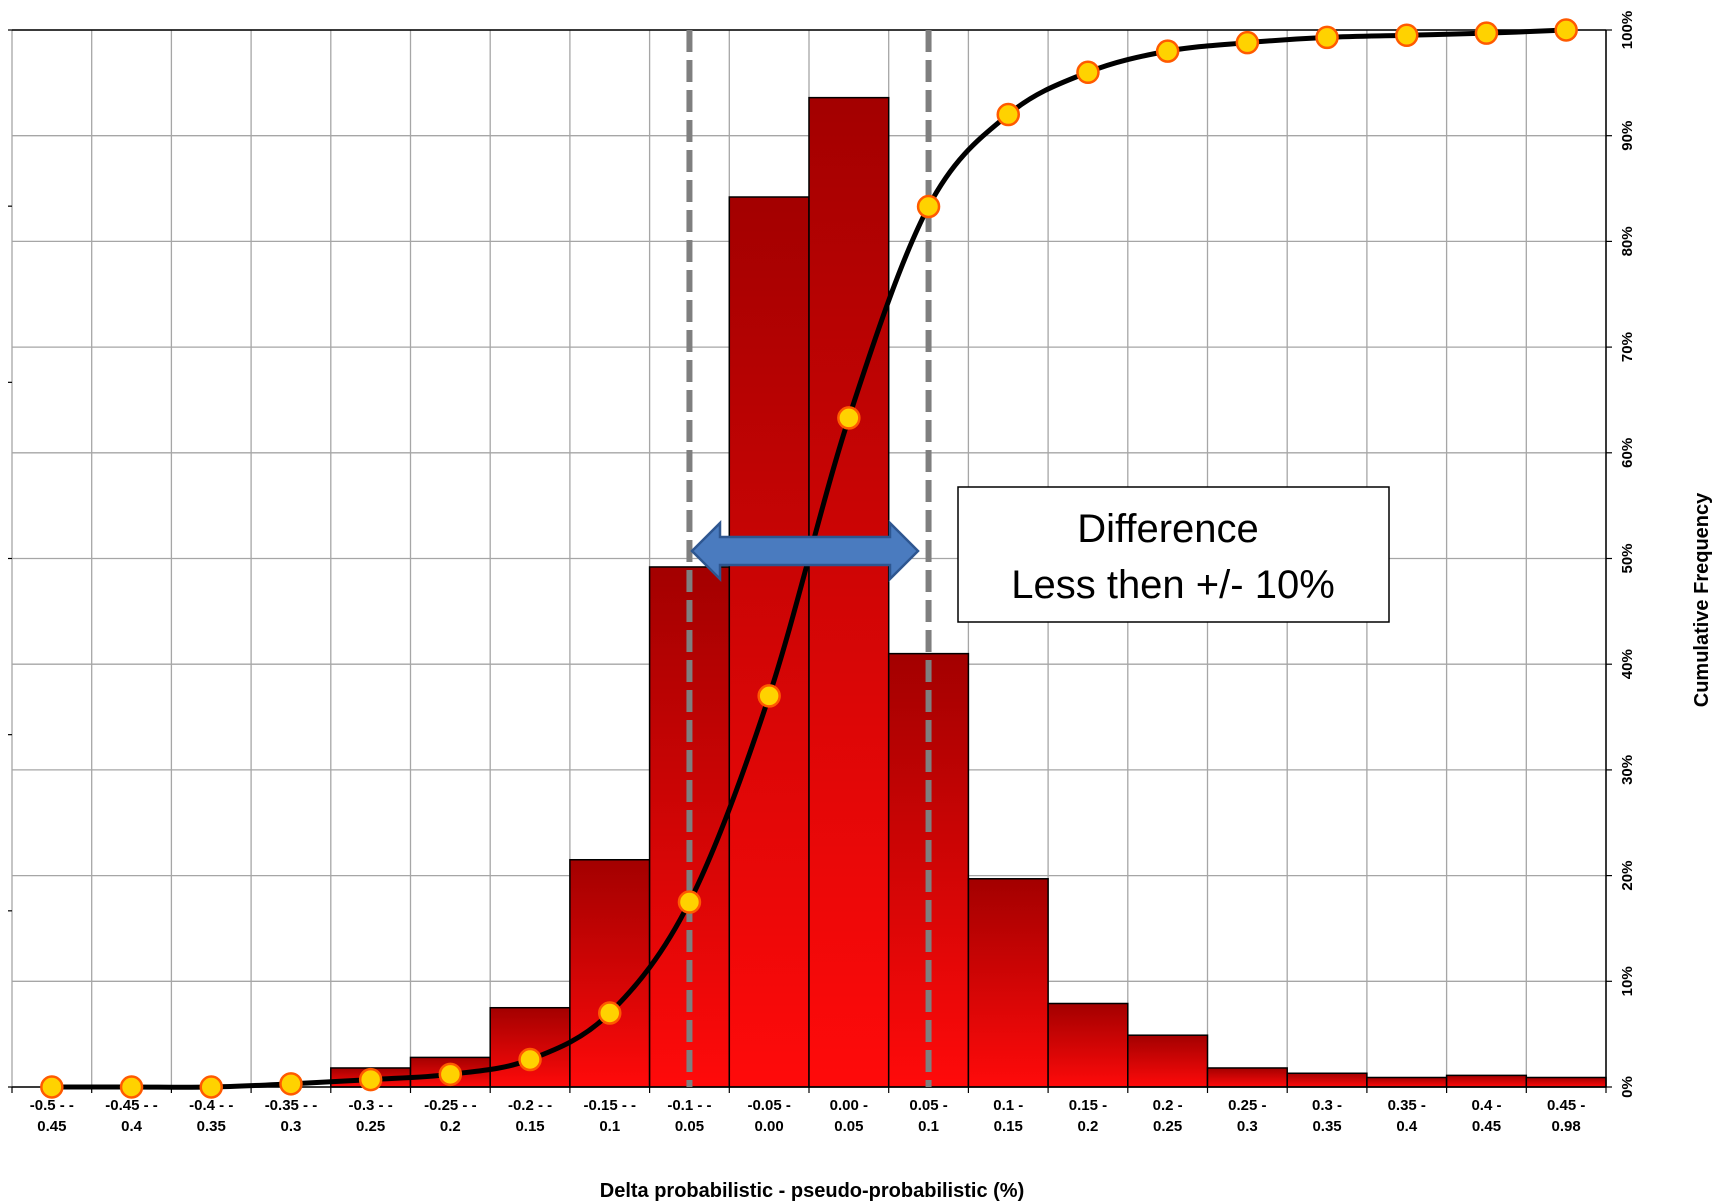 Image resolution: width=1725 pixels, height=1202 pixels. Describe the element at coordinates (1486, 1105) in the screenshot. I see `x-tick-label: 0.4 -` at that location.